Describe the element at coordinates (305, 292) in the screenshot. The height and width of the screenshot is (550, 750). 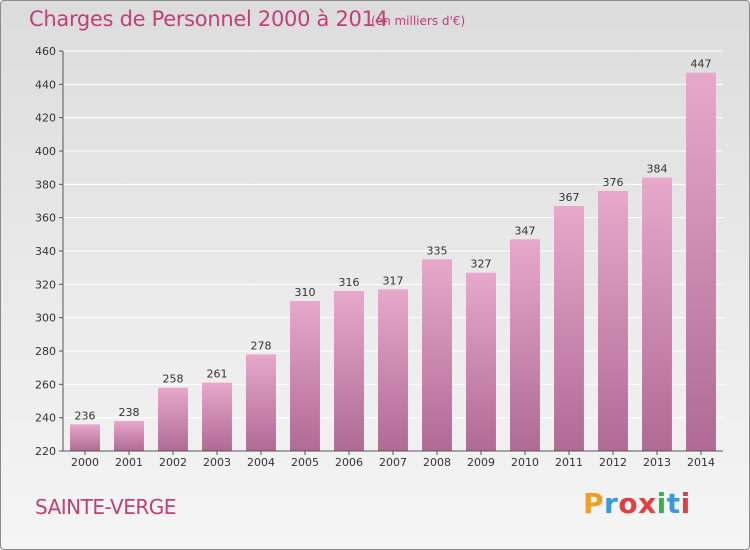
I see `data-label: 310` at that location.